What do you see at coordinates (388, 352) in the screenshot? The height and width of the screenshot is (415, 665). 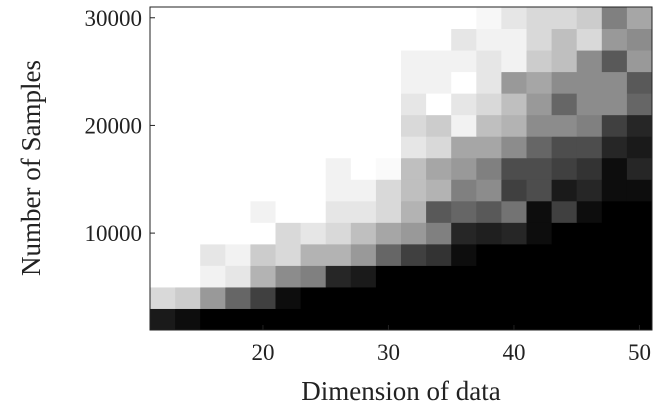 I see `x-tick-label: 30` at bounding box center [388, 352].